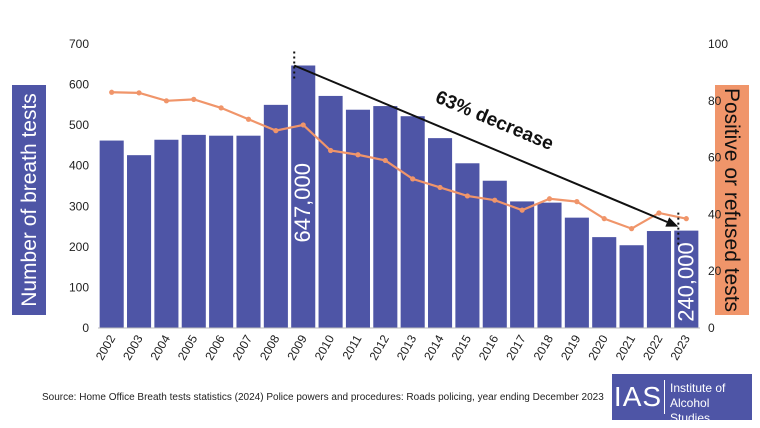 Image resolution: width=760 pixels, height=428 pixels. What do you see at coordinates (664, 397) in the screenshot?
I see `logo-divider` at bounding box center [664, 397].